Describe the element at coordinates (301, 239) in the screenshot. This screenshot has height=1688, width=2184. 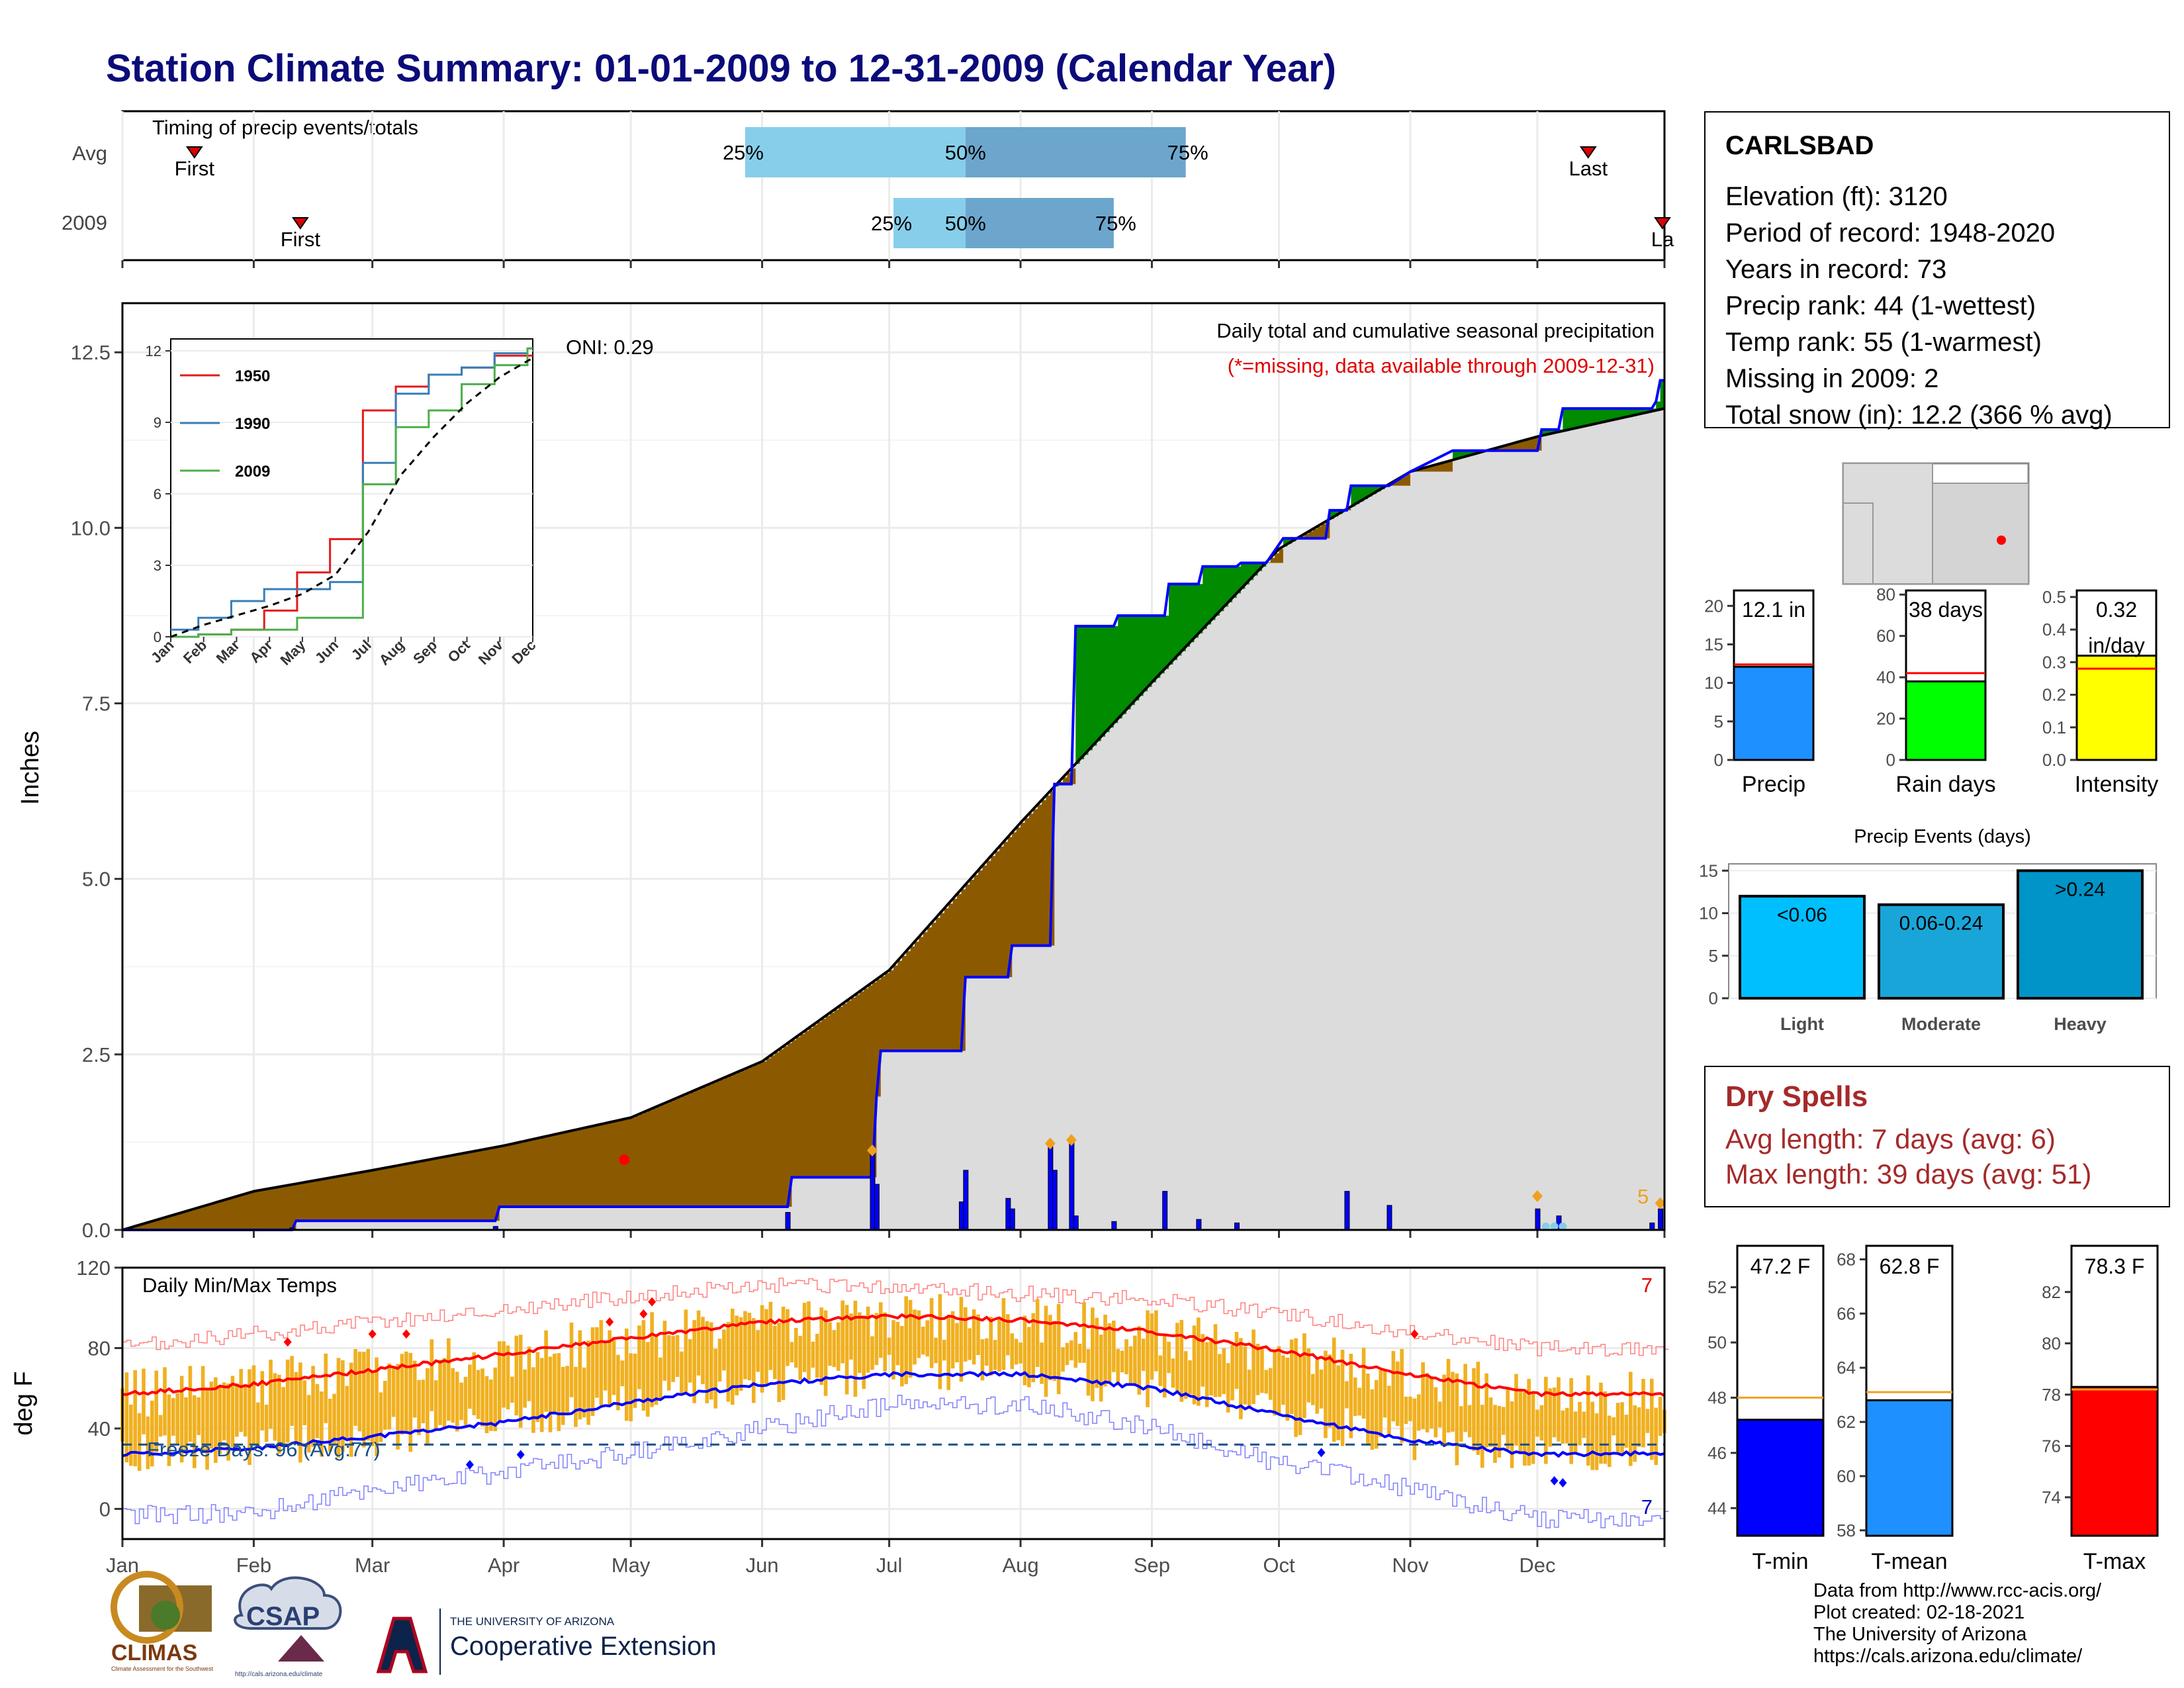
I see `timing-first-label: First` at that location.